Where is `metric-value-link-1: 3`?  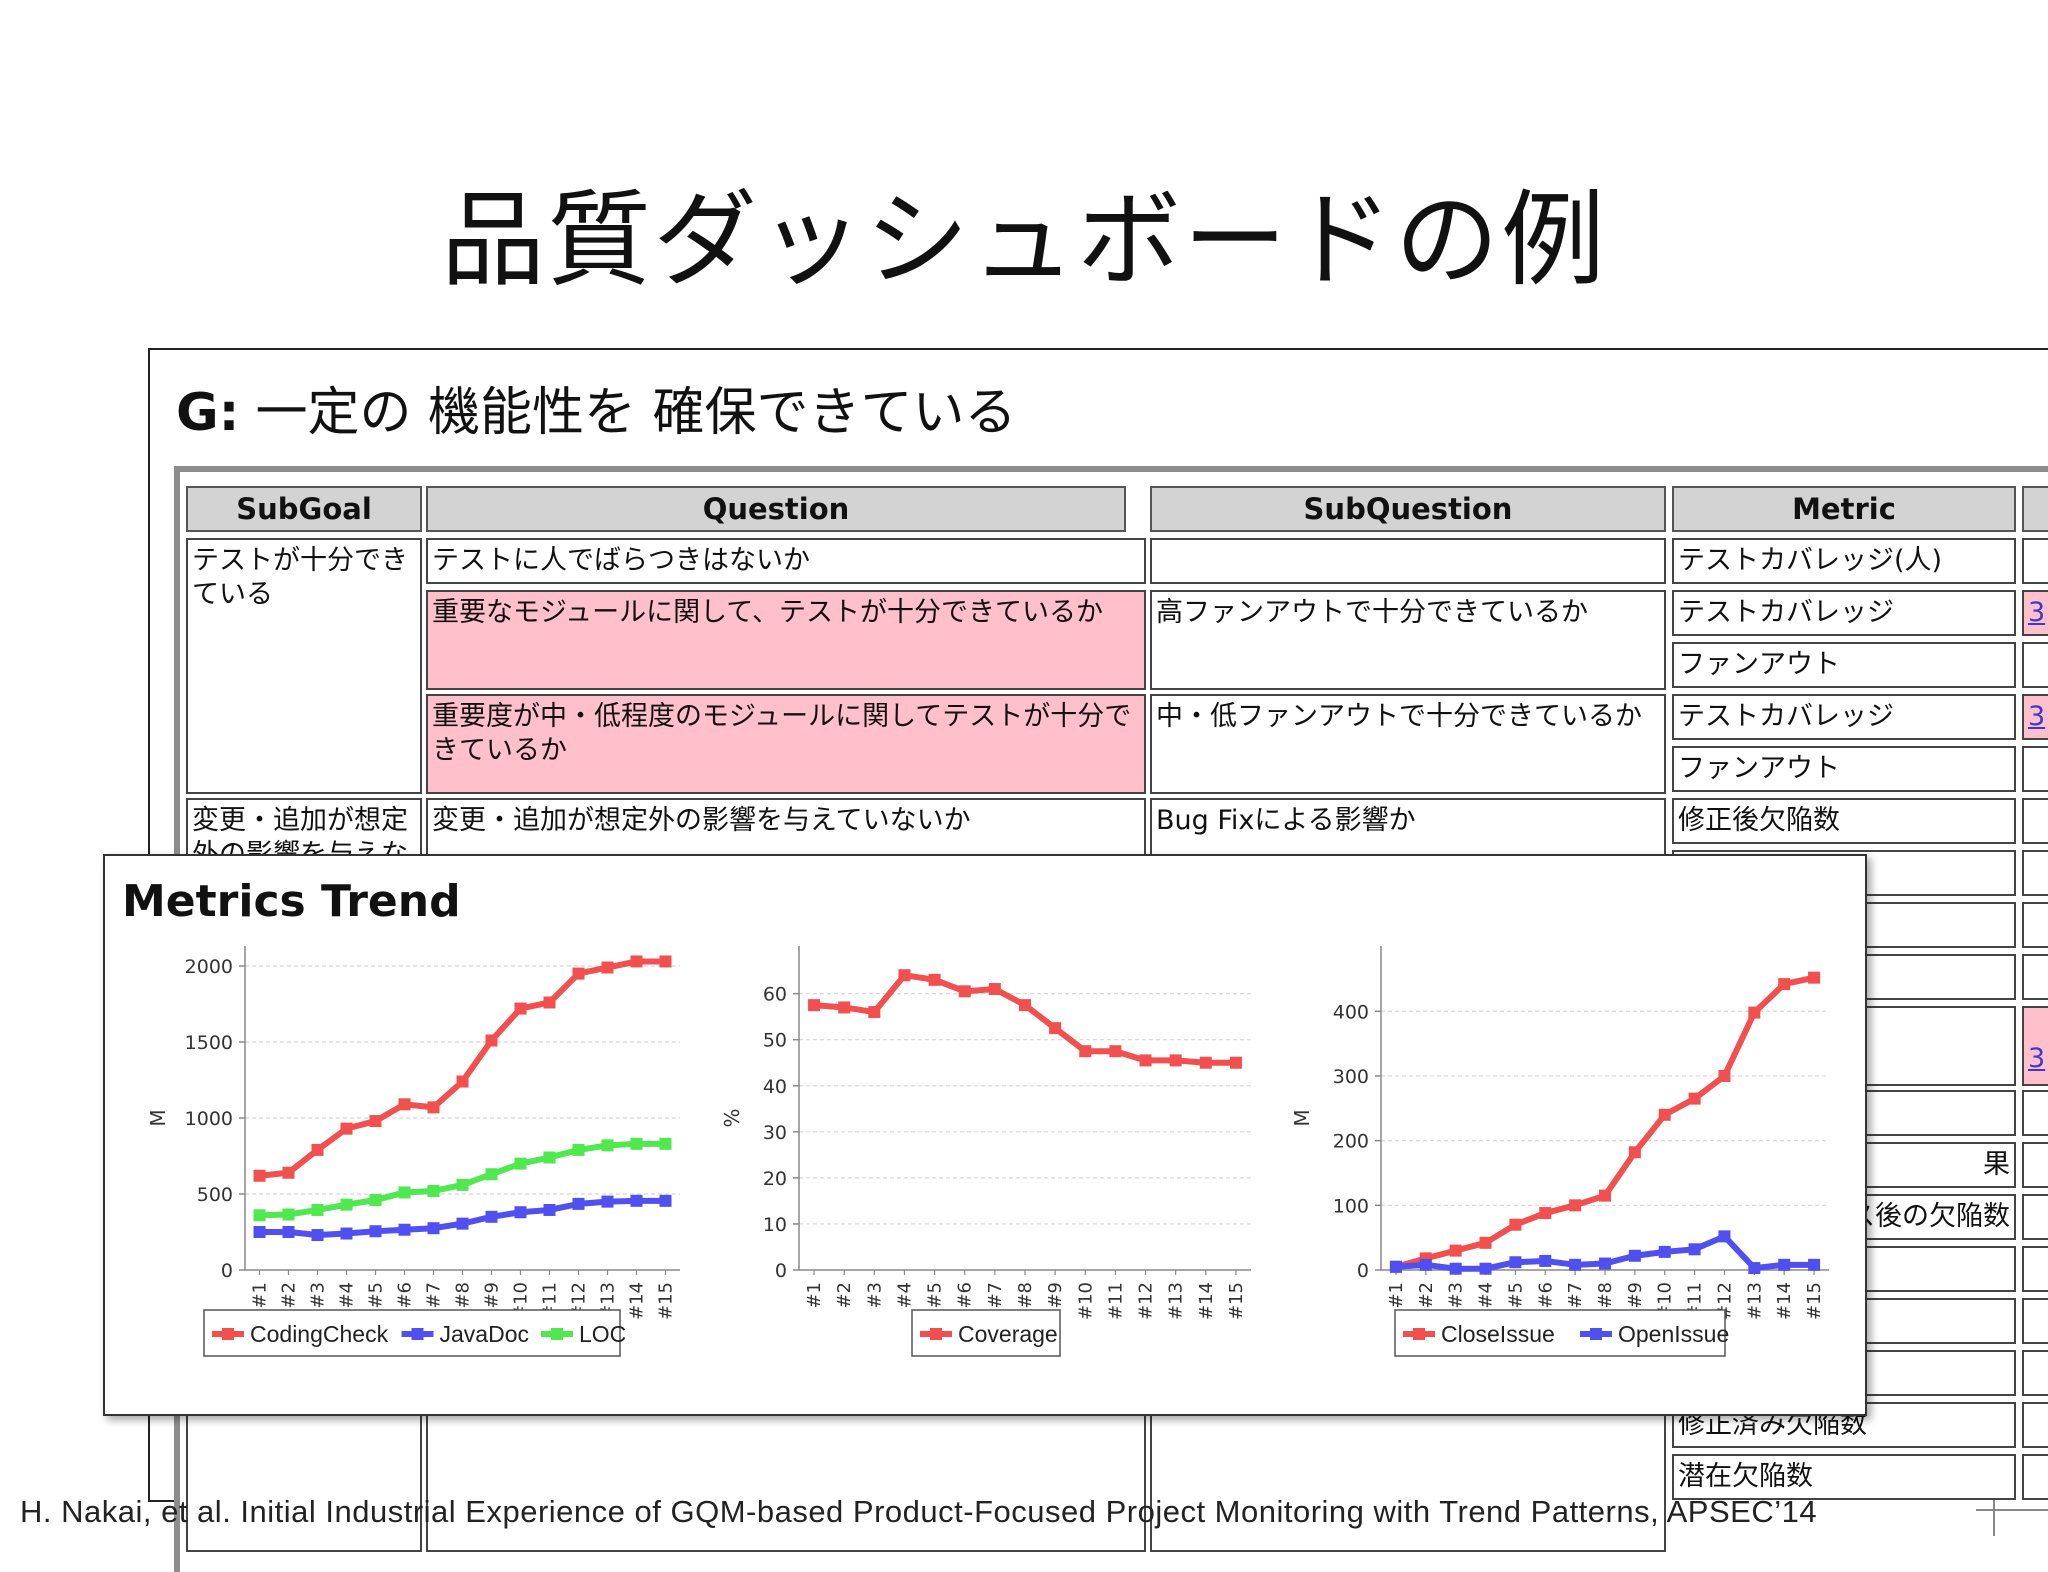
metric-value-link-1: 3 is located at coordinates (2037, 612).